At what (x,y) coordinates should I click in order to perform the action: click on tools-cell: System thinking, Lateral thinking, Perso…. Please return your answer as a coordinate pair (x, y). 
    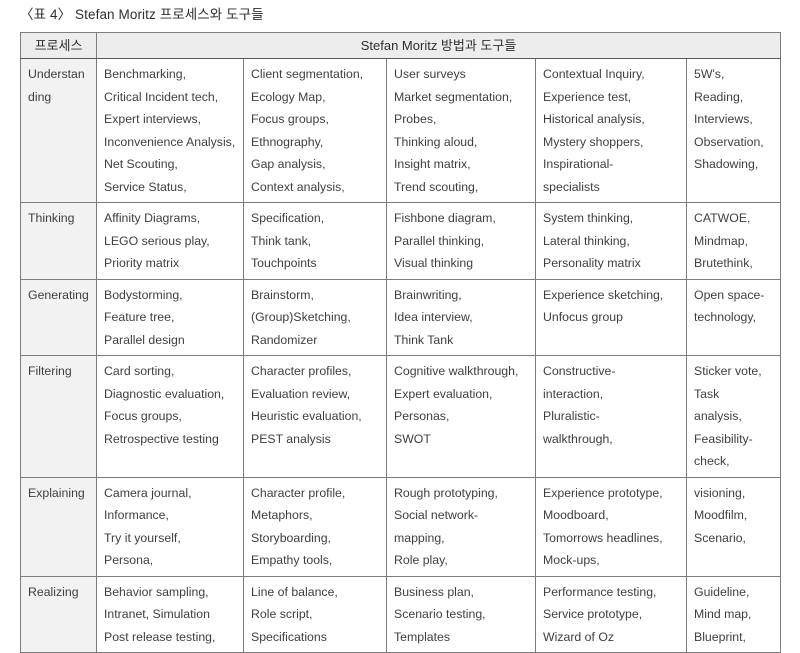
    Looking at the image, I should click on (611, 241).